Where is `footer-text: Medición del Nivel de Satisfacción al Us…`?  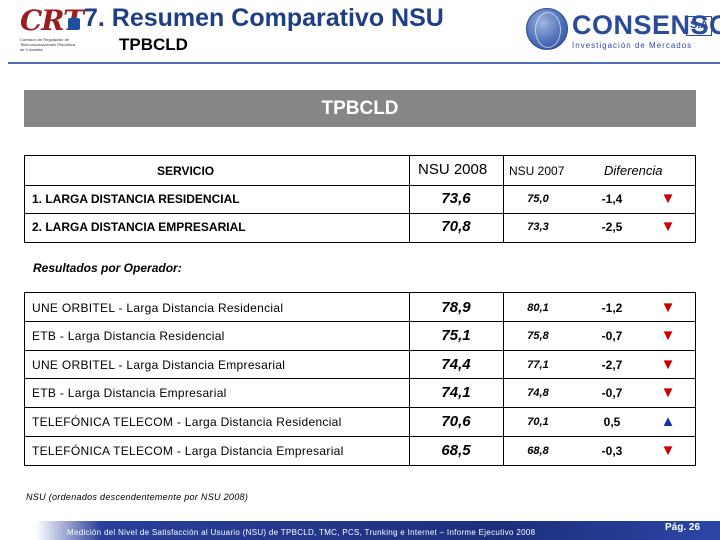
footer-text: Medición del Nivel de Satisfacción al Us… is located at coordinates (301, 532).